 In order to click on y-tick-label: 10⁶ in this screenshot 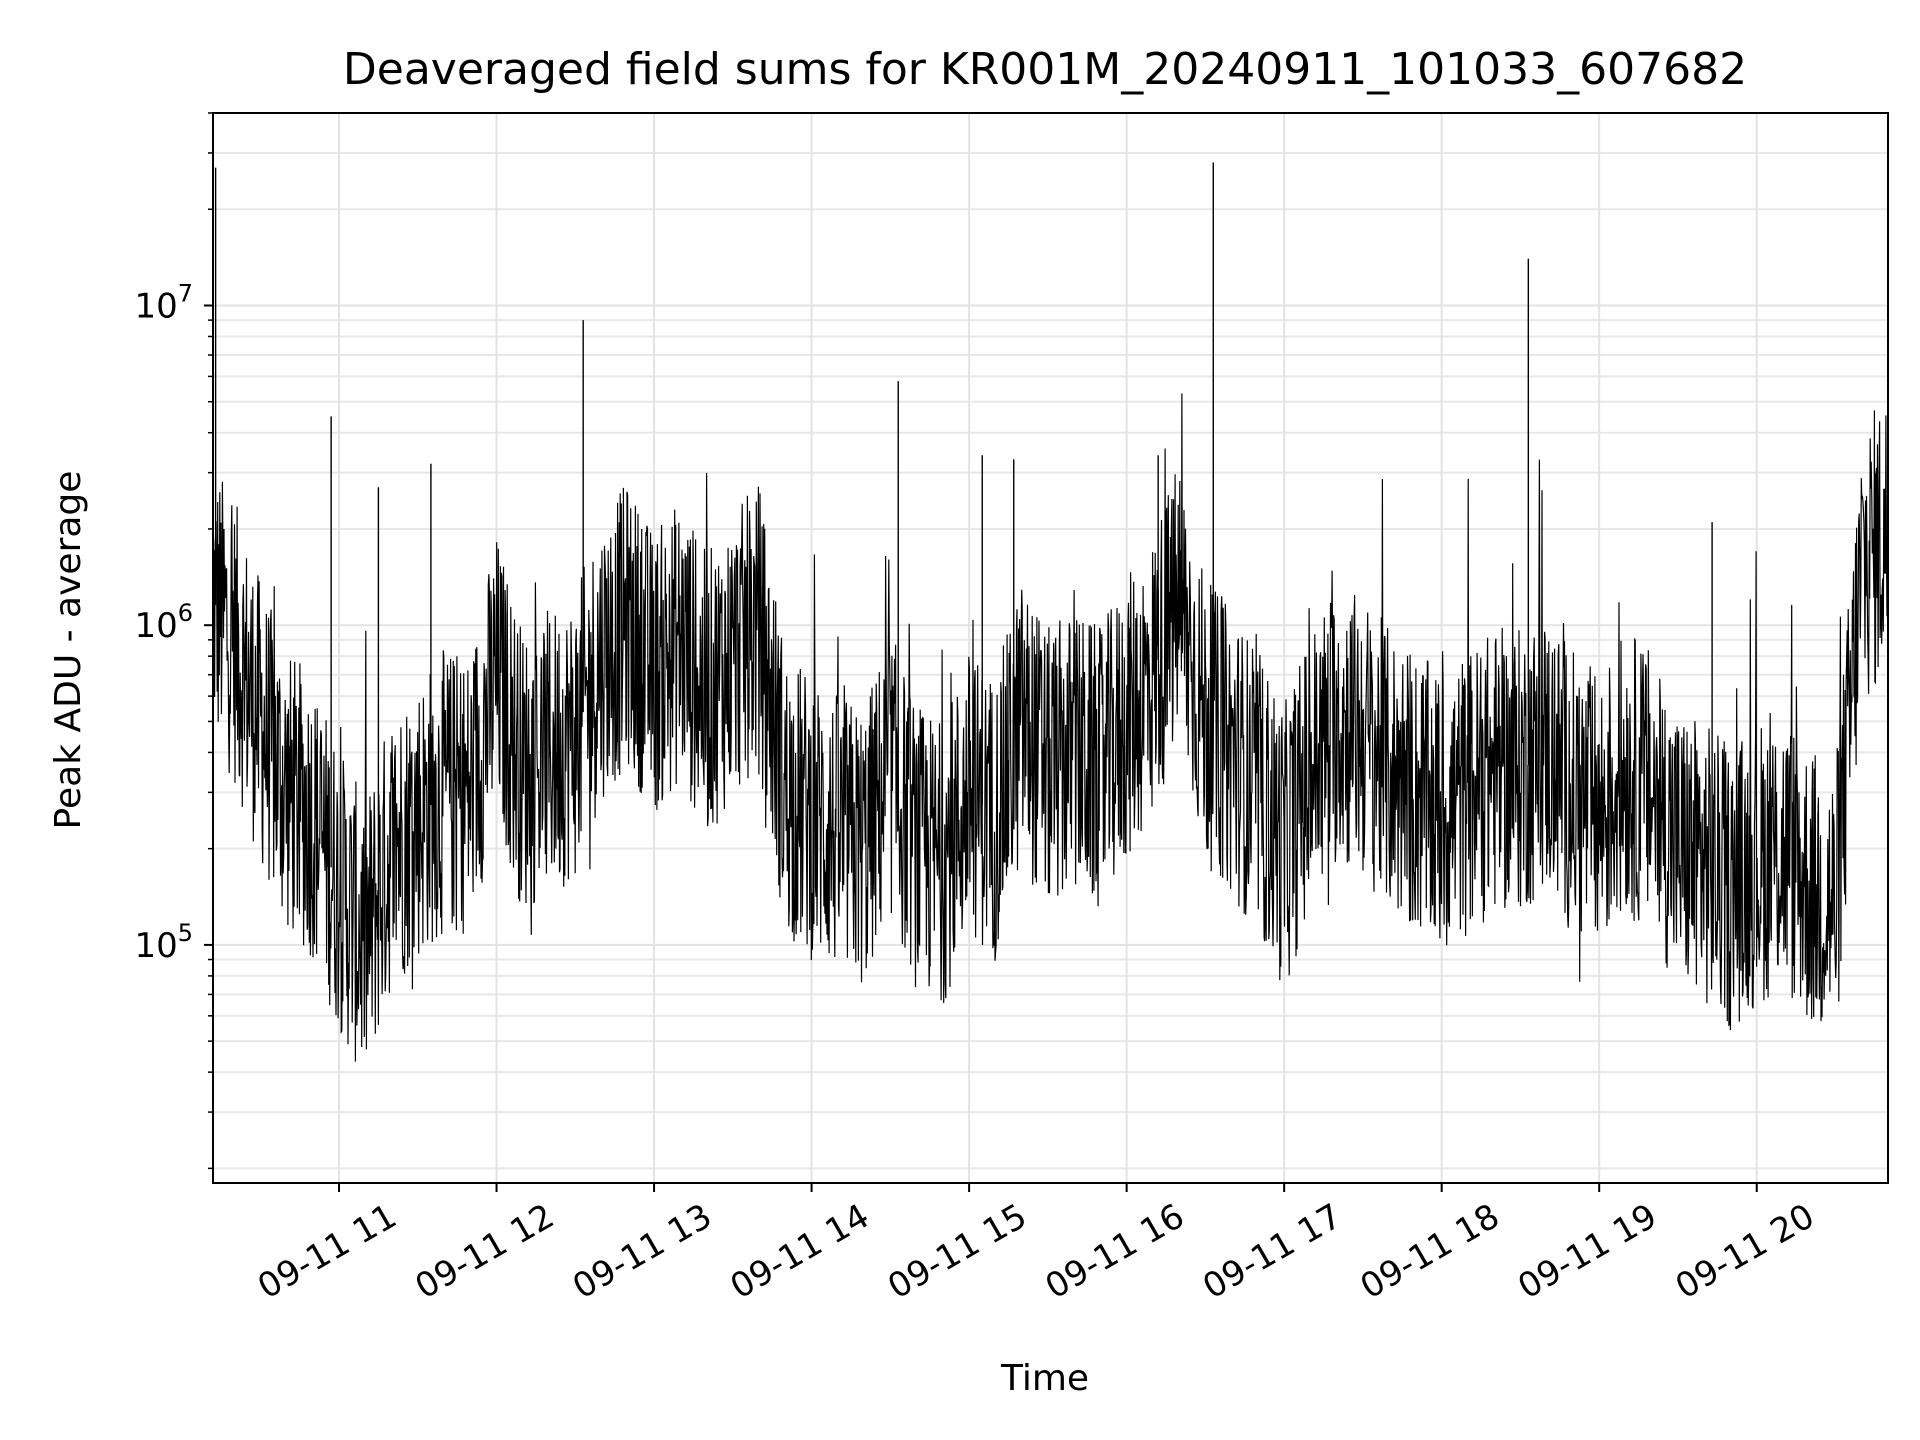, I will do `click(163, 622)`.